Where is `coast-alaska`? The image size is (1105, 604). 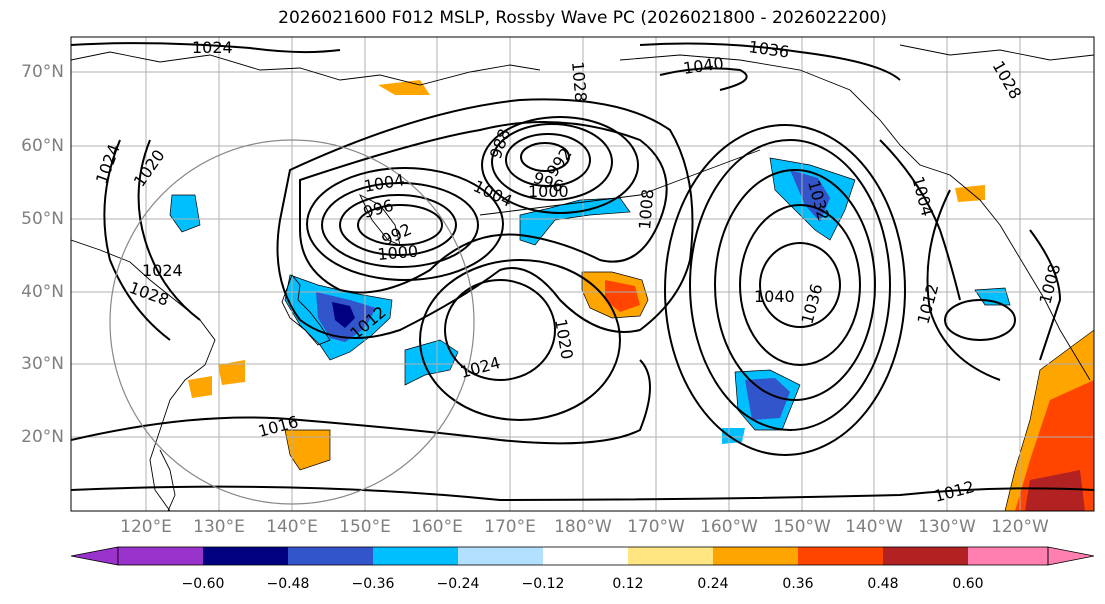
coast-alaska is located at coordinates (810, 140).